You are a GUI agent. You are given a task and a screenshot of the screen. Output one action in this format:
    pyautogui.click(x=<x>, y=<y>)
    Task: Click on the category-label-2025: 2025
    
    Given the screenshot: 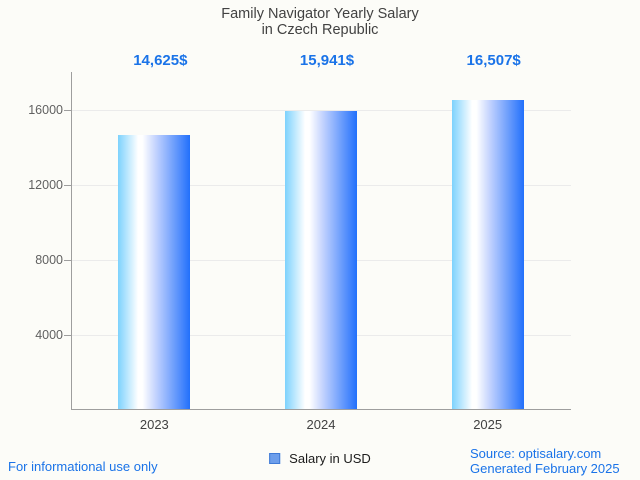 What is the action you would take?
    pyautogui.click(x=488, y=424)
    